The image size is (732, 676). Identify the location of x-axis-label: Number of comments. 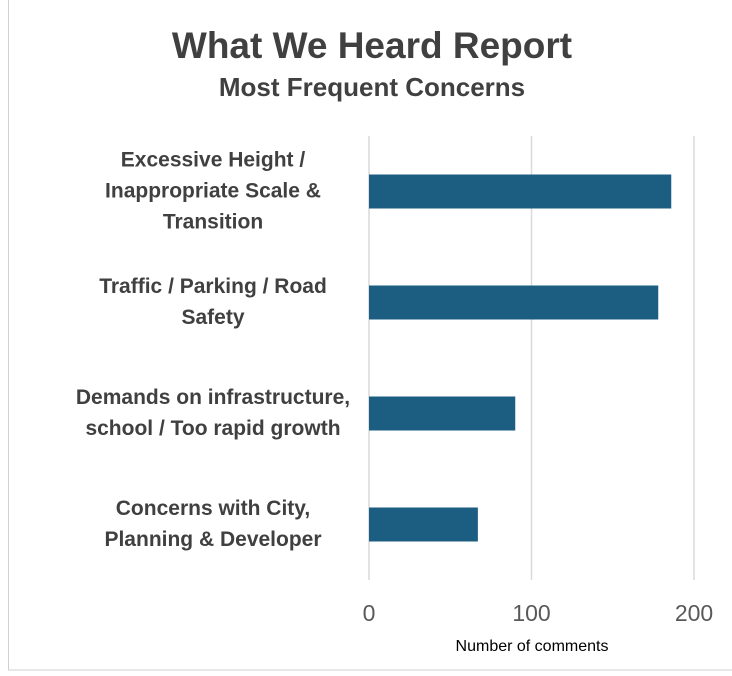
(532, 646).